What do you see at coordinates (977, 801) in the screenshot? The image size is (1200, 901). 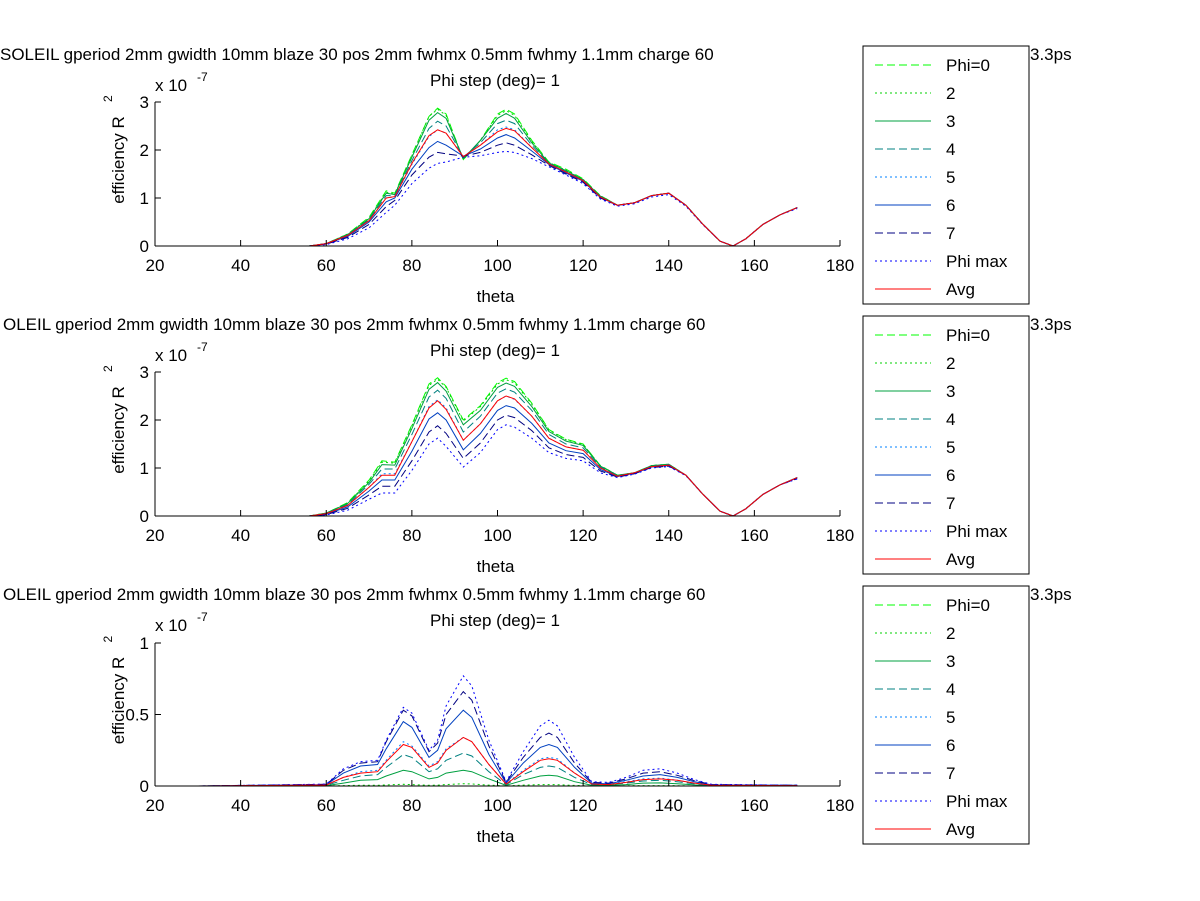 I see `legend-label: Phi max` at bounding box center [977, 801].